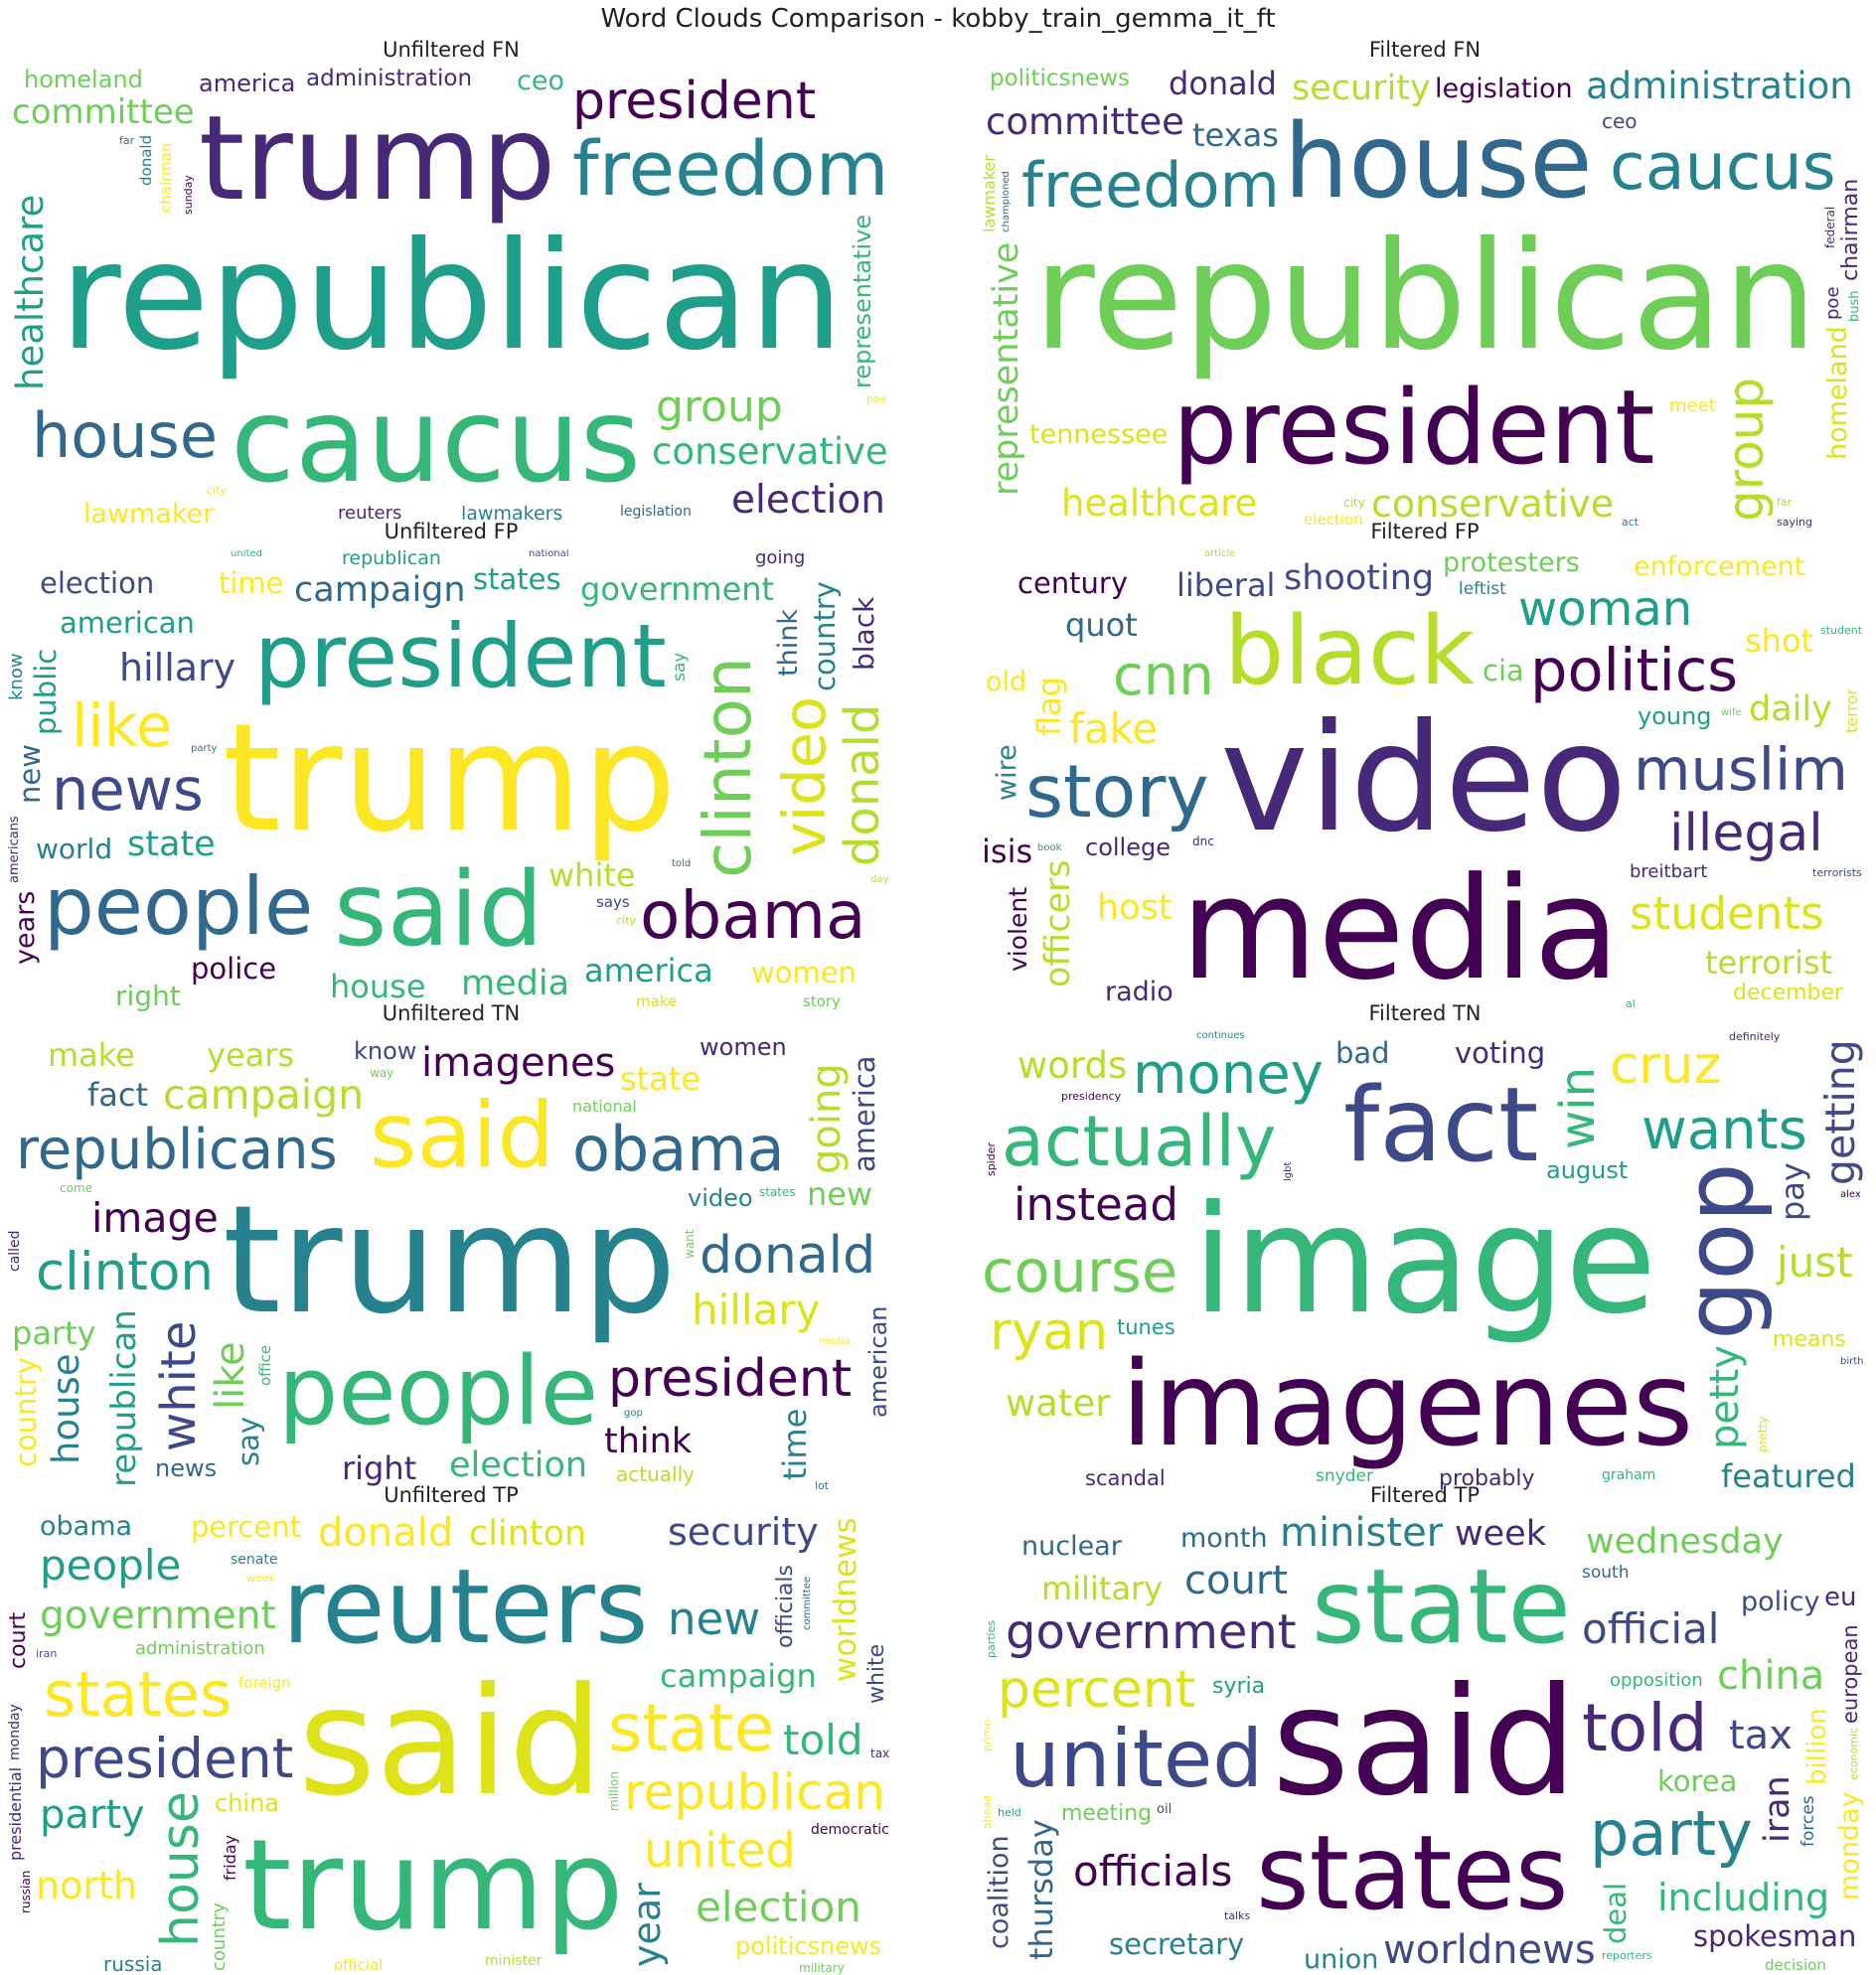 The height and width of the screenshot is (1975, 1876). Describe the element at coordinates (249, 1441) in the screenshot. I see `cloud-word-say: say` at that location.